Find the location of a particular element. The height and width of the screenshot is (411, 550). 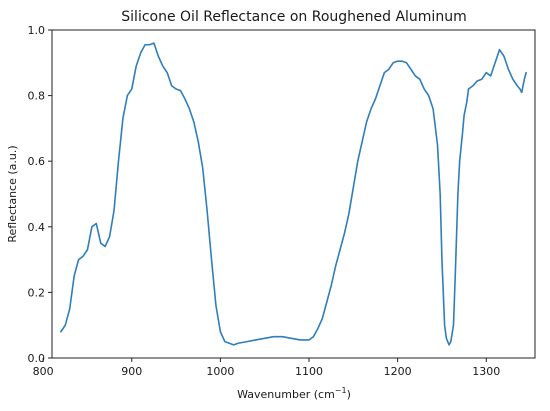

x-tick-label: 1100 is located at coordinates (309, 371).